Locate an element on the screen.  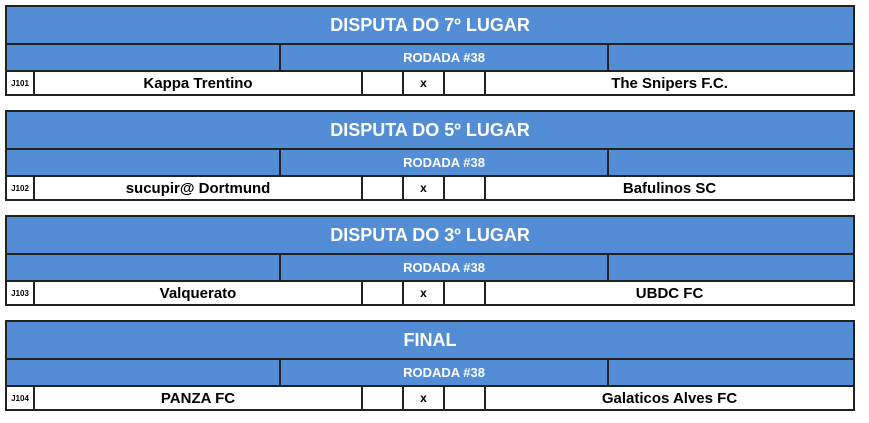
away-team: UBDC FC is located at coordinates (669, 293).